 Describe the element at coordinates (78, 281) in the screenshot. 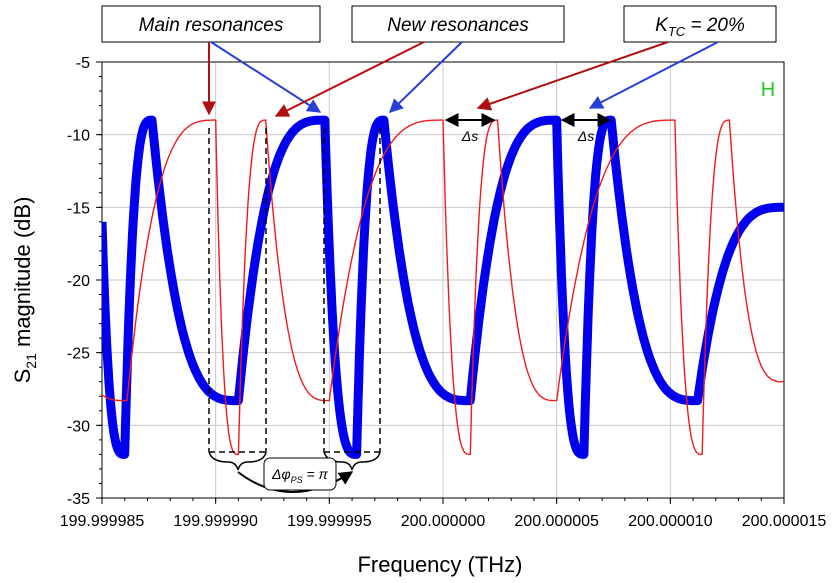

I see `y-tick-label: -20` at that location.